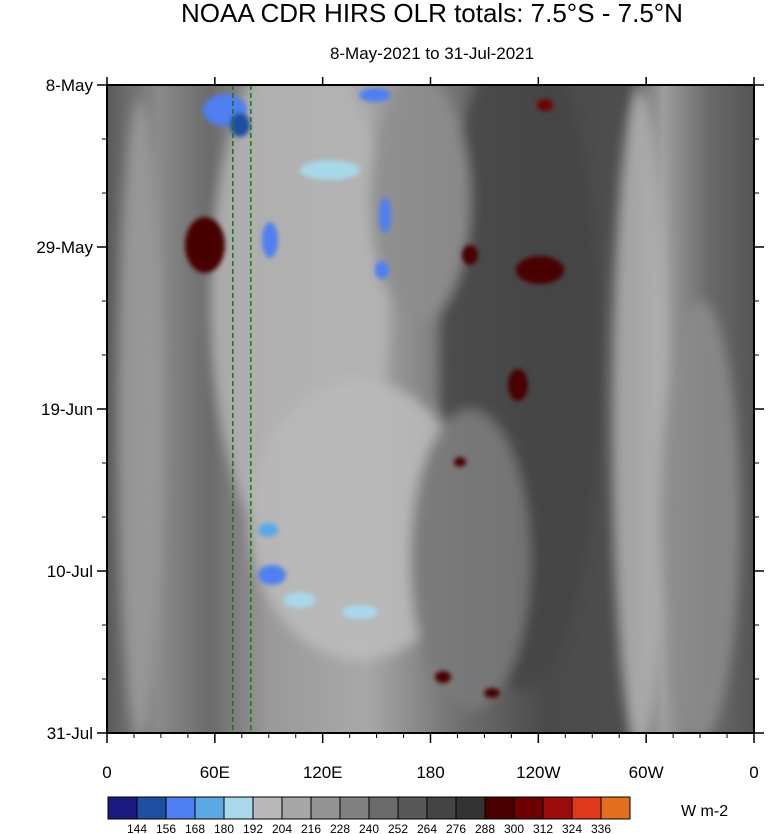 Image resolution: width=774 pixels, height=834 pixels. Describe the element at coordinates (224, 828) in the screenshot. I see `colorbar-label: 180` at that location.